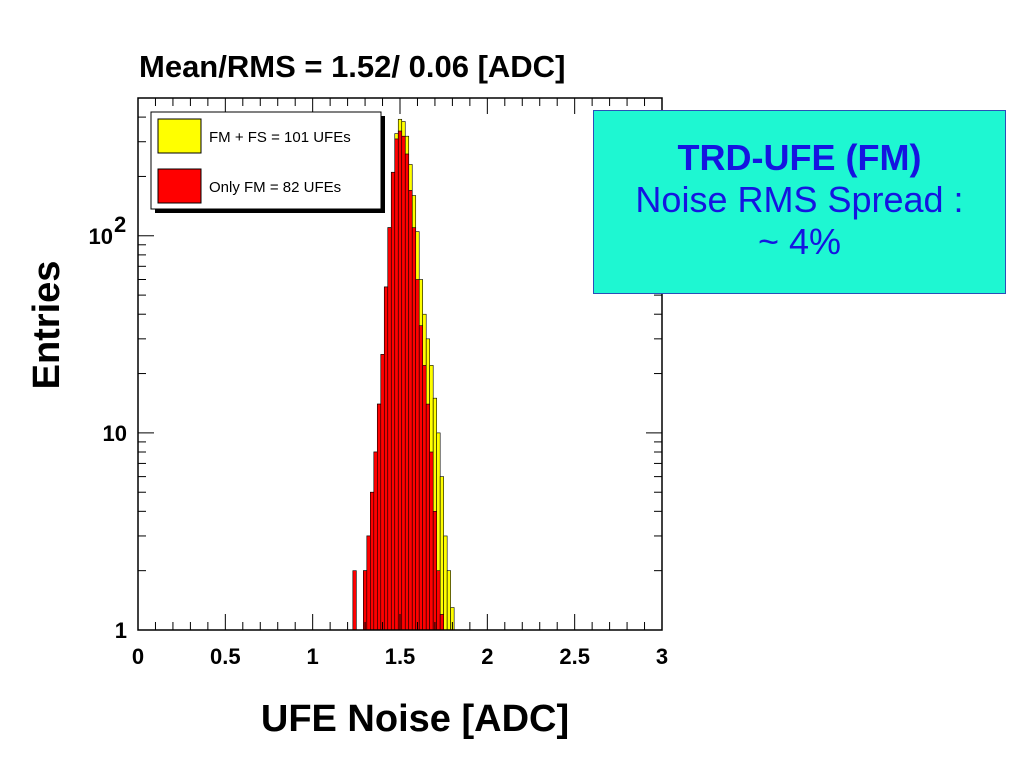  I want to click on legend-swatch-fm-fs, so click(179, 136).